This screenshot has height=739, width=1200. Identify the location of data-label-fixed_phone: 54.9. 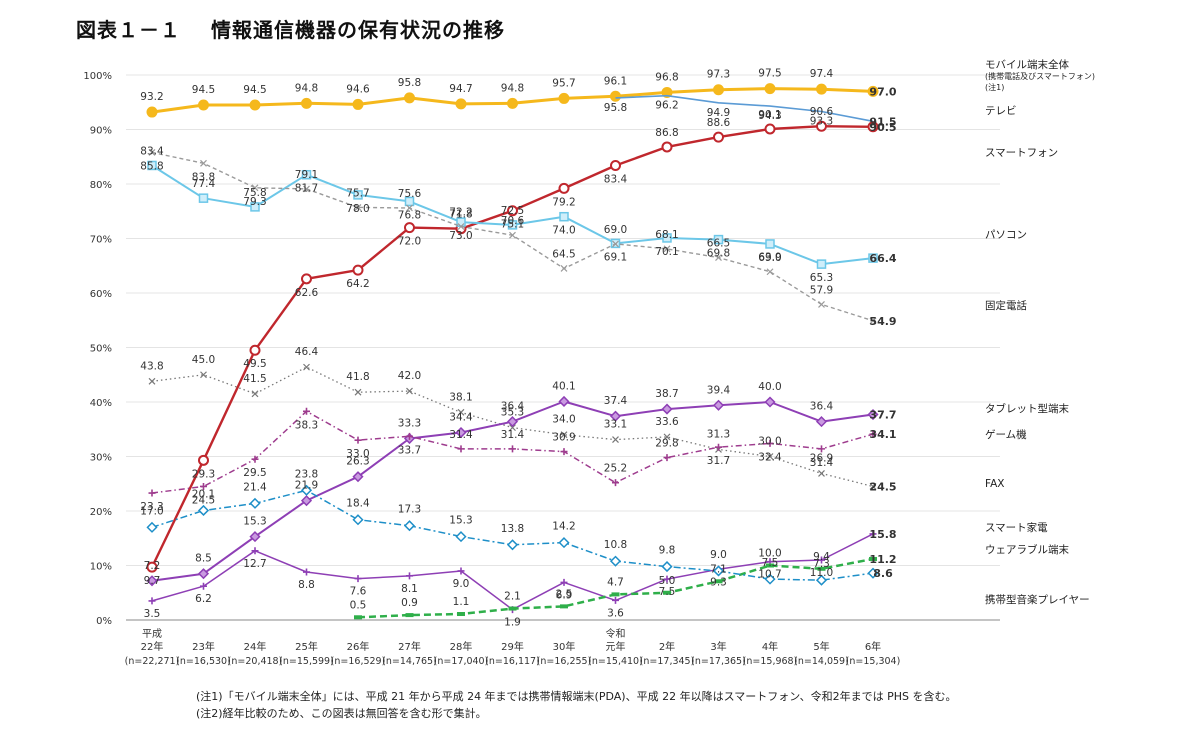
(882, 321).